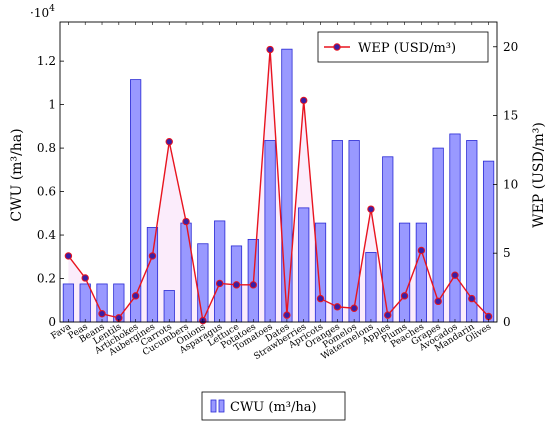 Image resolution: width=550 pixels, height=428 pixels. I want to click on left-tick-label: 0.4, so click(46, 235).